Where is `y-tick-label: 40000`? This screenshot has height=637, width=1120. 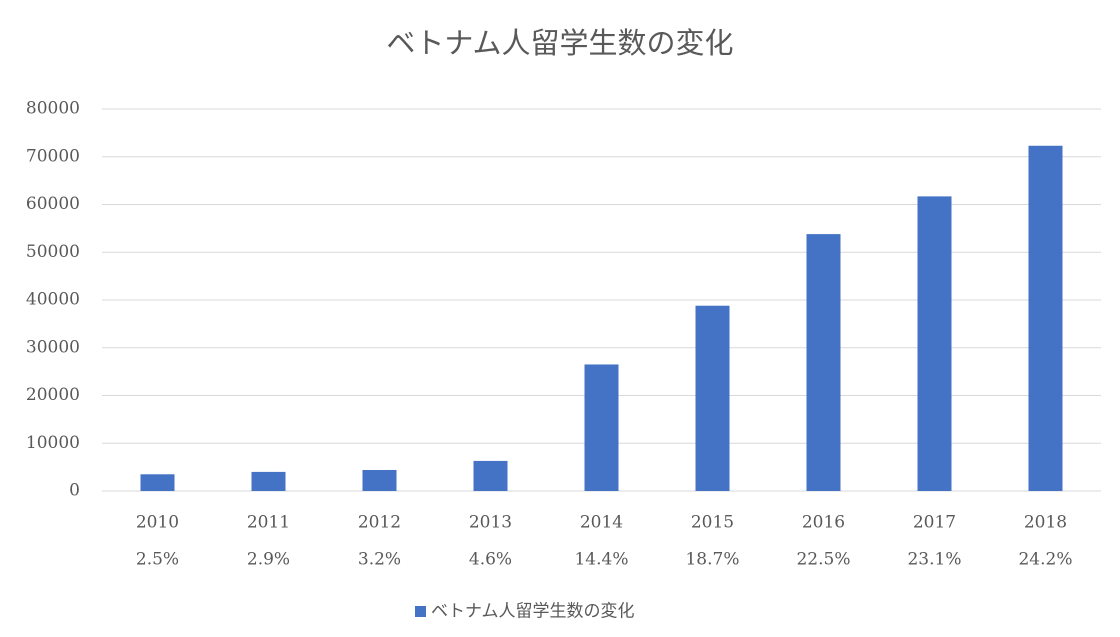
y-tick-label: 40000 is located at coordinates (53, 300).